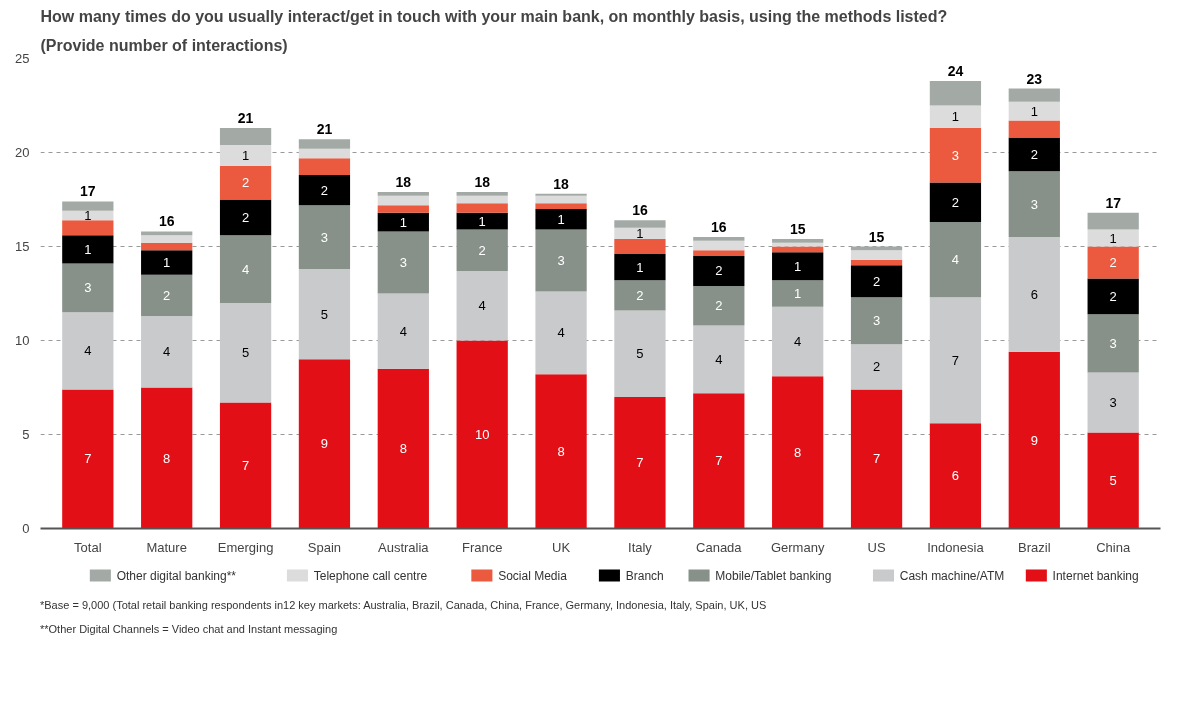 Image resolution: width=1196 pixels, height=713 pixels. I want to click on data-label: 6, so click(955, 476).